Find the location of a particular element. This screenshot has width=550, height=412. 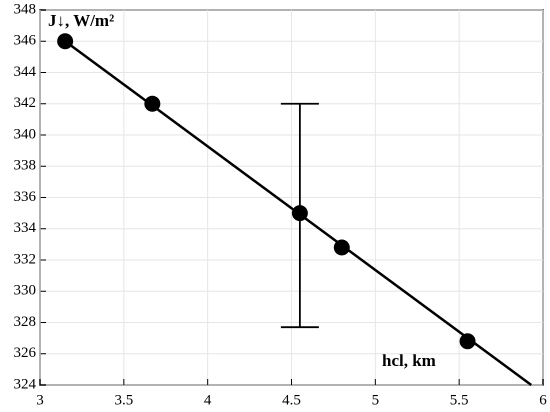

x-tick-label: 3.5 is located at coordinates (123, 400).